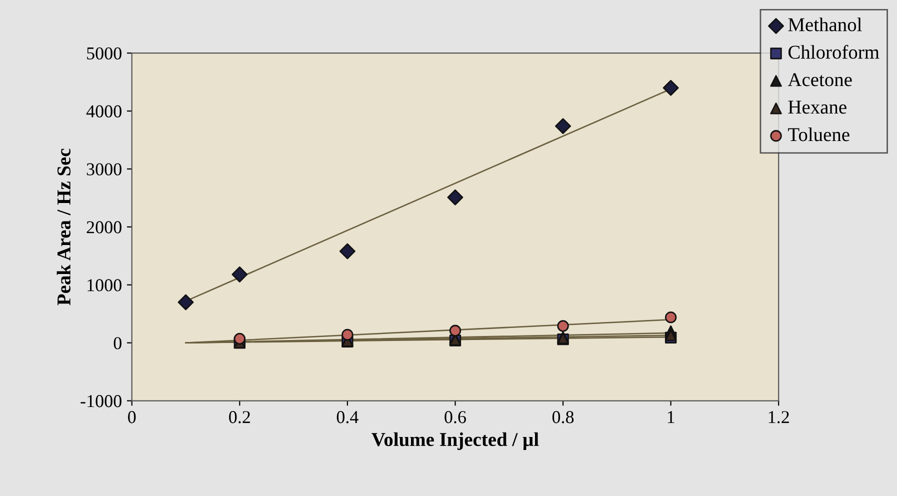 Image resolution: width=897 pixels, height=496 pixels. I want to click on legend-label: Toluene, so click(819, 135).